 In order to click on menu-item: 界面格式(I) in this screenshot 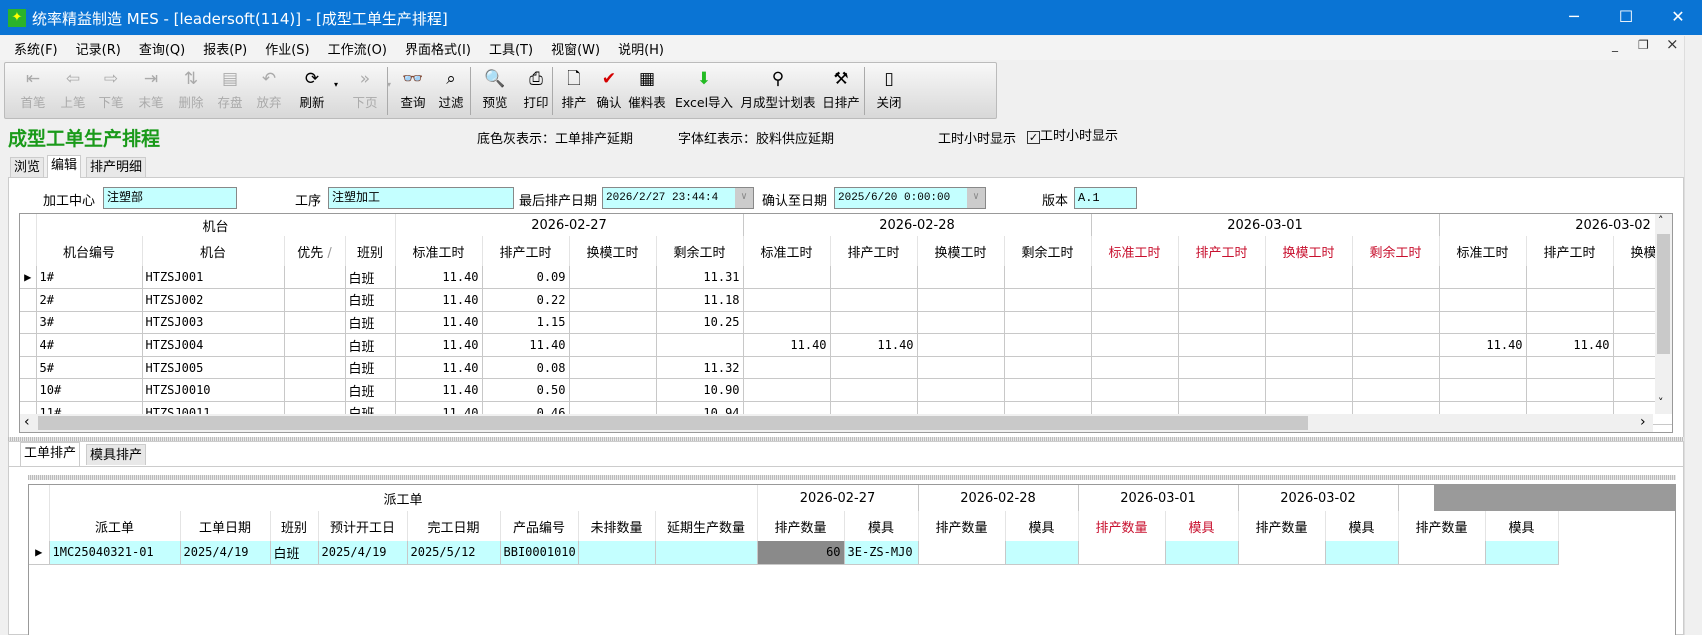, I will do `click(437, 50)`.